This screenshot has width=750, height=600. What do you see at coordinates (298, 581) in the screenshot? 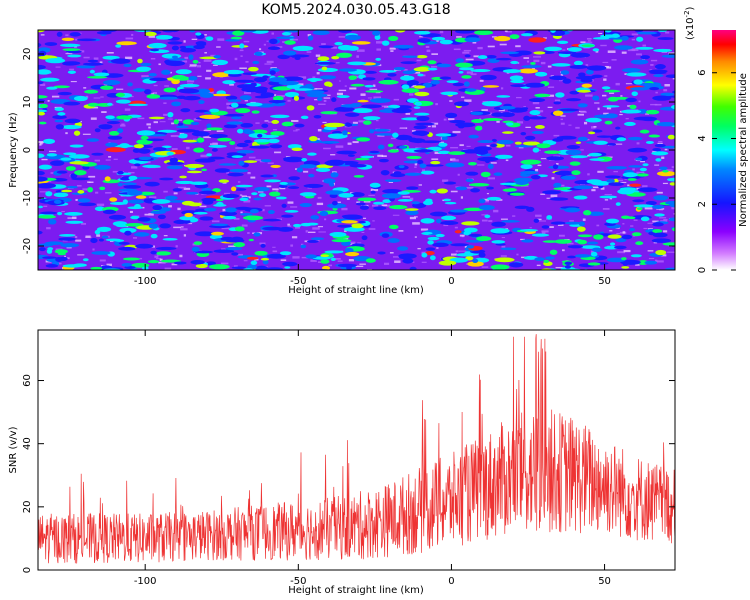
I see `x-tick-label: -50` at bounding box center [298, 581].